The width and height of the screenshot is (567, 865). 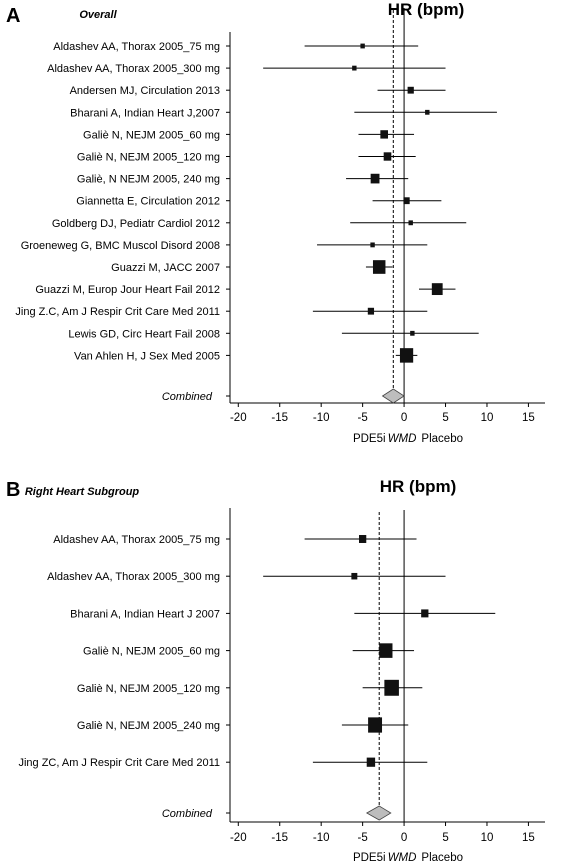 What do you see at coordinates (148, 202) in the screenshot?
I see `study-label: Giannetta E, Circulation 2012` at bounding box center [148, 202].